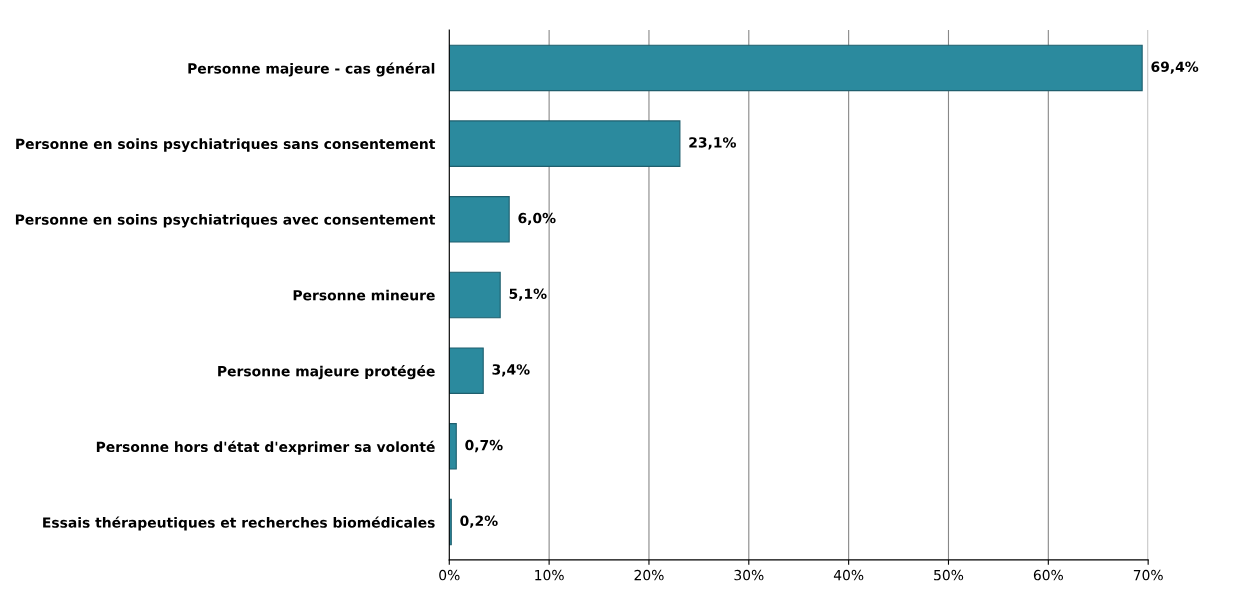  Describe the element at coordinates (549, 575) in the screenshot. I see `x-tick-label: 10%` at that location.